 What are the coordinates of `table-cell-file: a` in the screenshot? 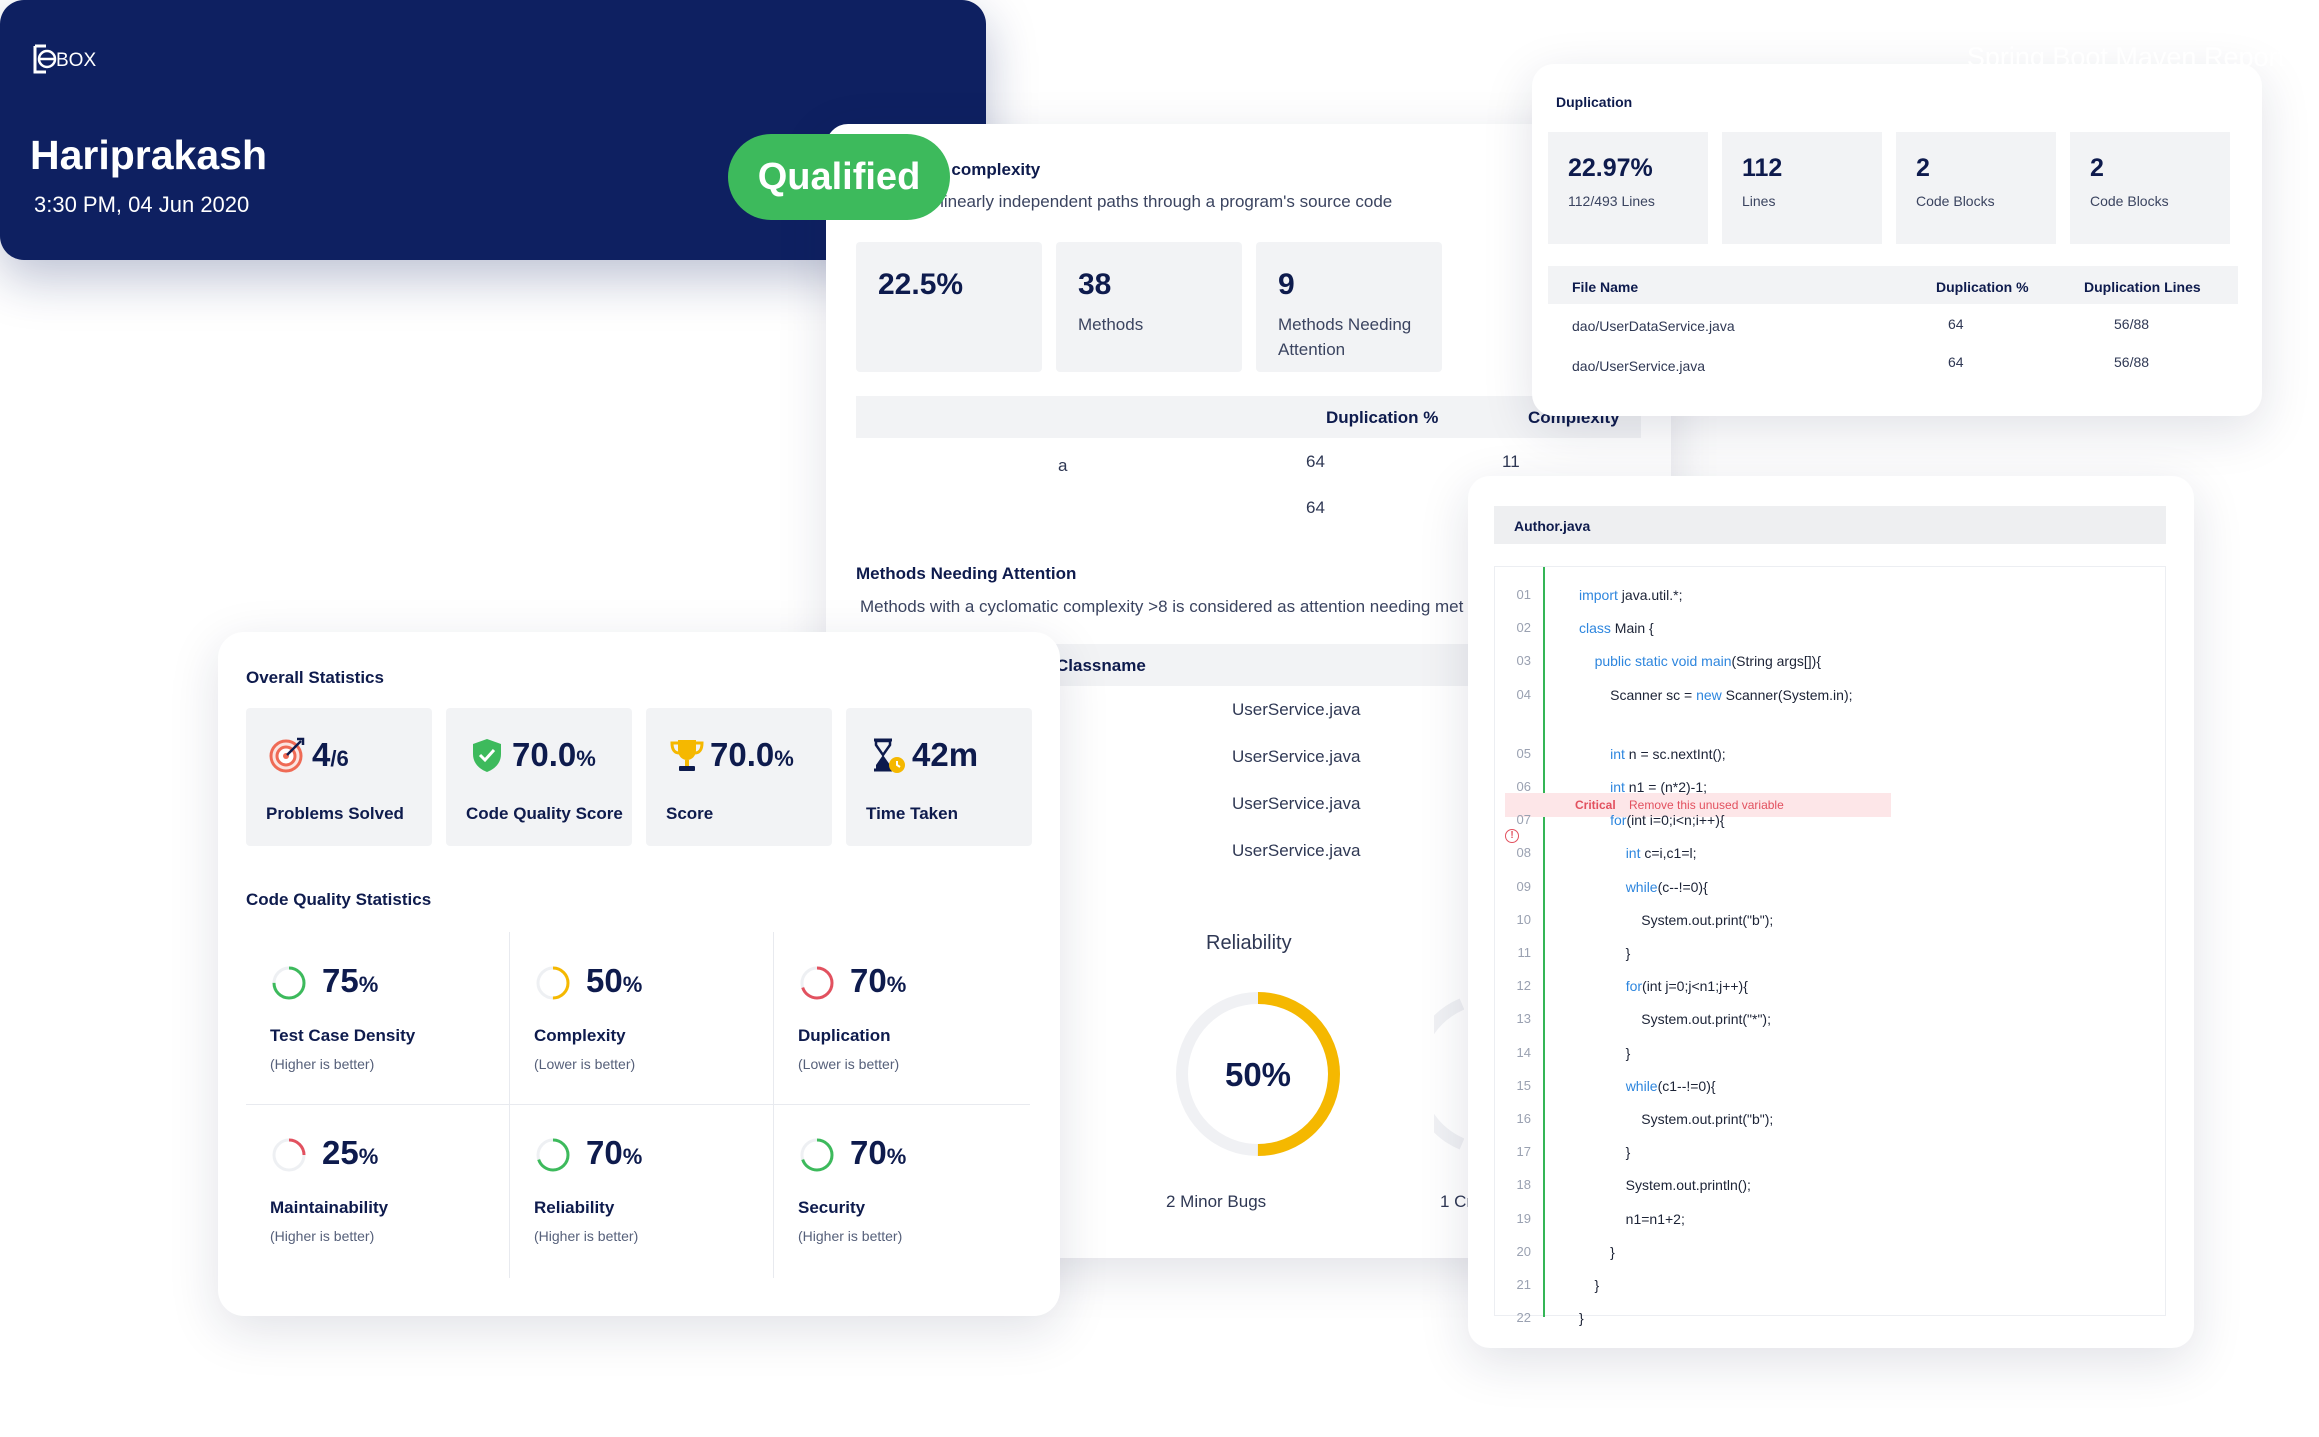 It's located at (1063, 465).